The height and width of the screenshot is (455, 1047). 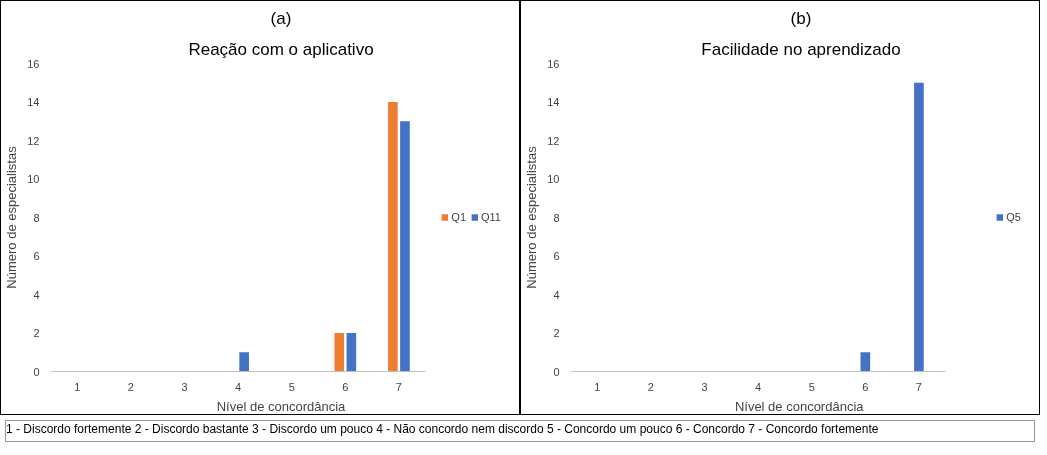 What do you see at coordinates (491, 217) in the screenshot?
I see `legend-label: Q11` at bounding box center [491, 217].